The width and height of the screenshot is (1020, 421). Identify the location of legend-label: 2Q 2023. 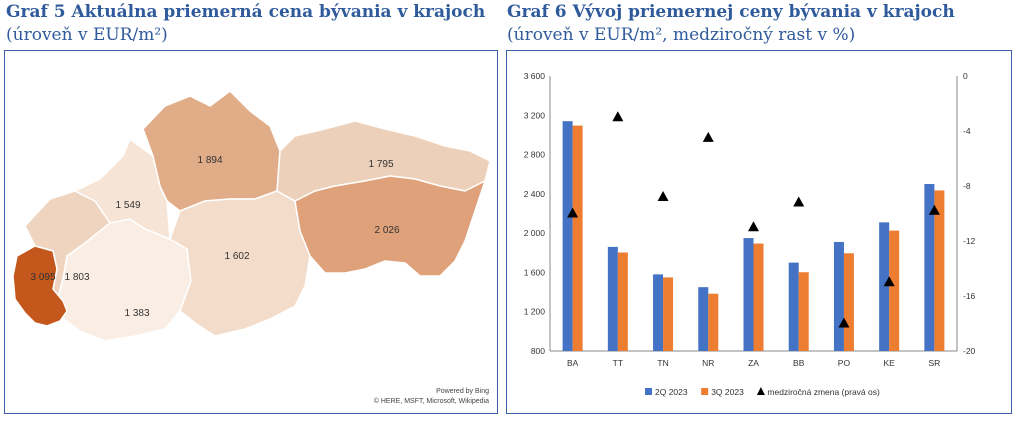
(671, 392).